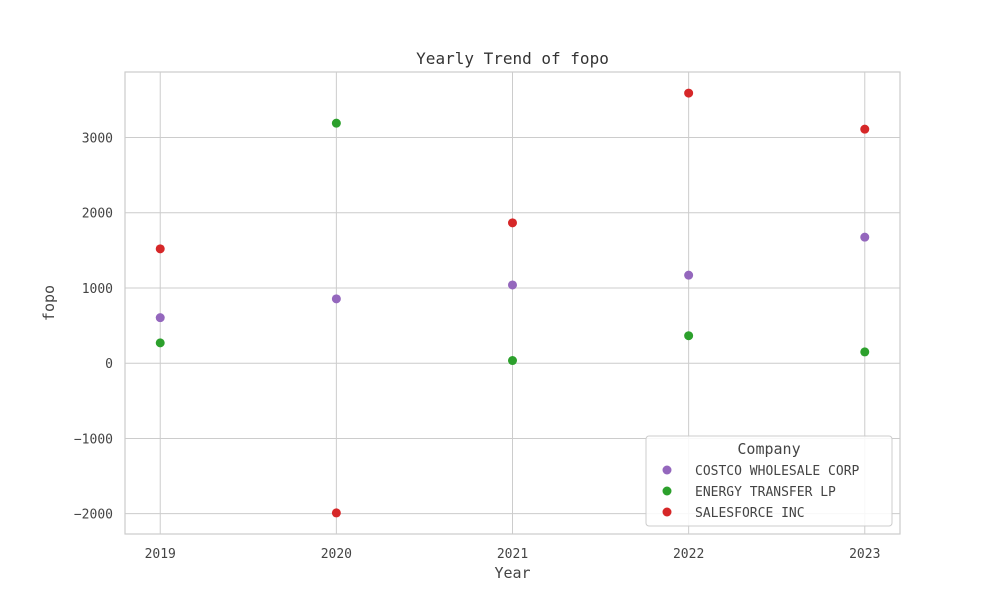 This screenshot has width=1000, height=600. Describe the element at coordinates (512, 554) in the screenshot. I see `x-tick-label: 2021` at that location.